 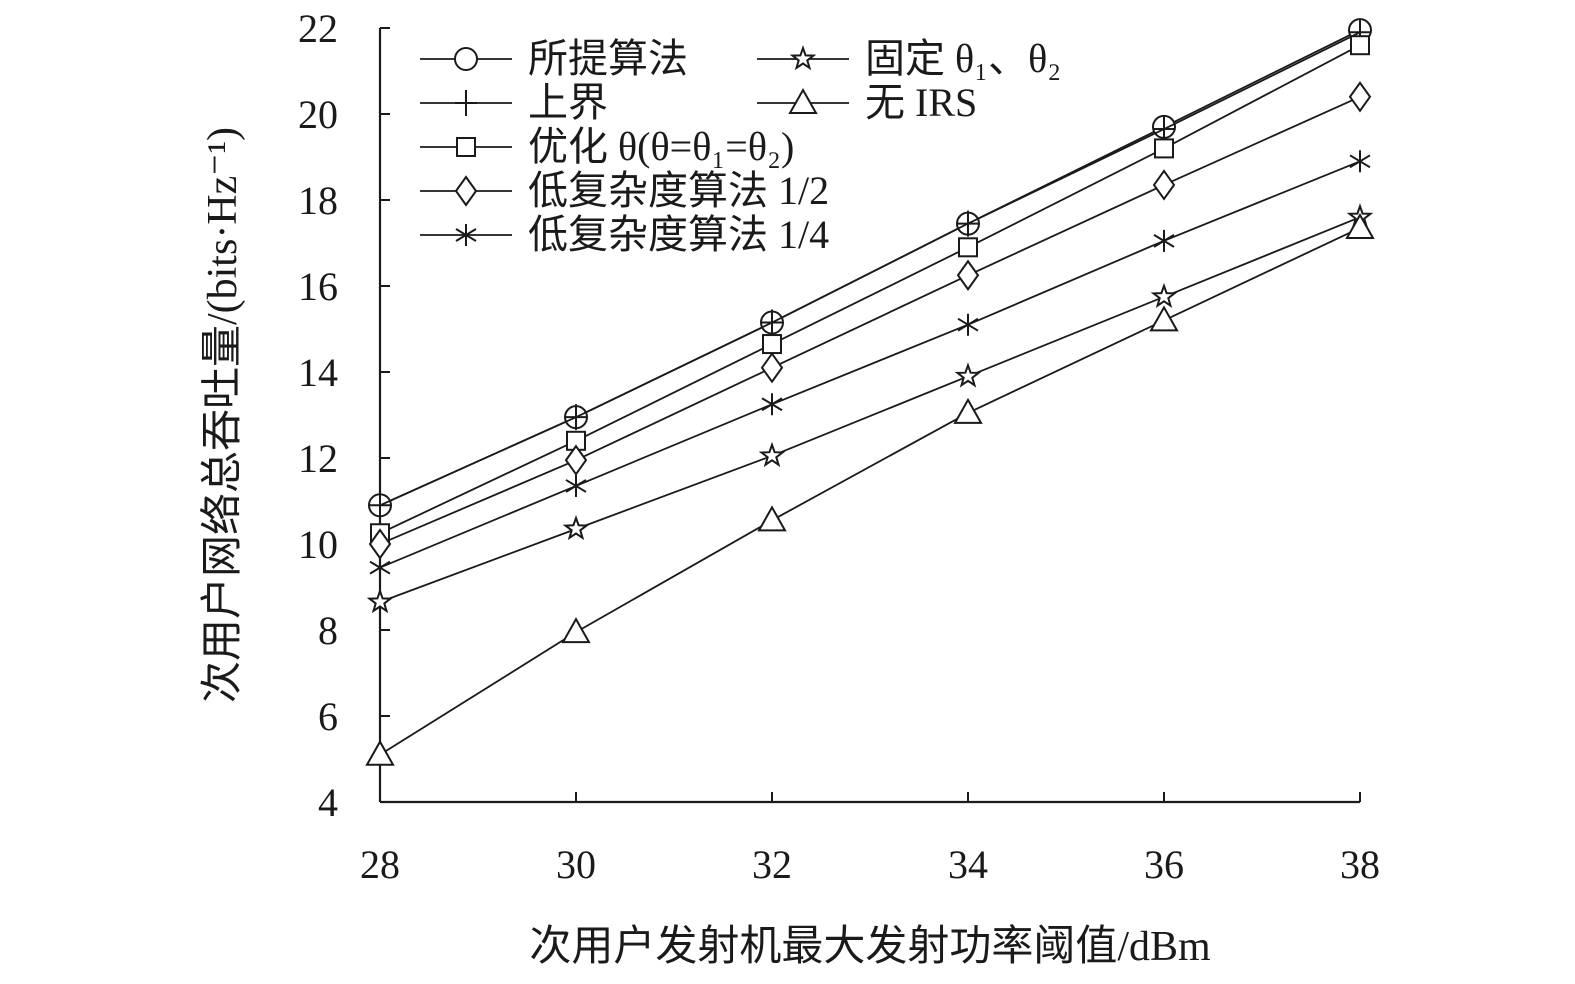 I want to click on x-tick-label: 36, so click(x=1164, y=864).